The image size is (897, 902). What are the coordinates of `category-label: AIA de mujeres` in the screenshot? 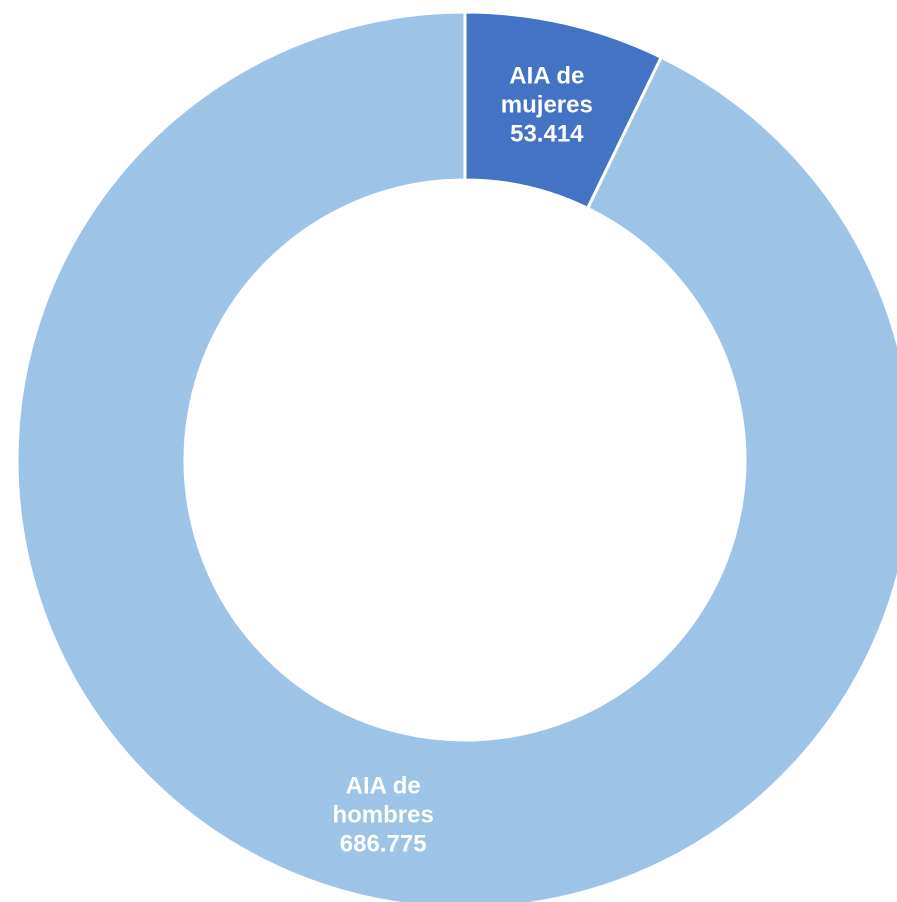 It's located at (546, 90).